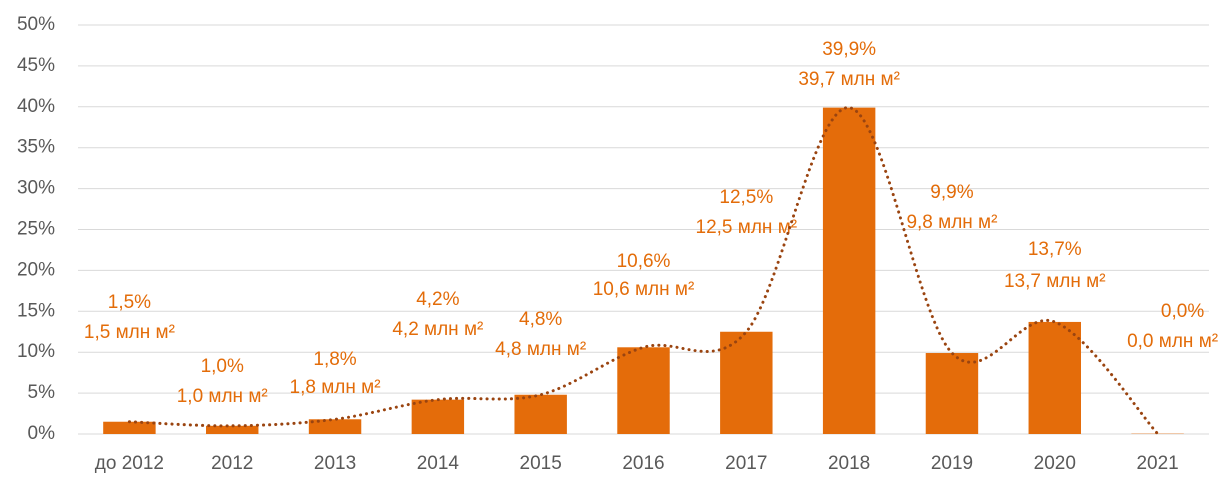 Image resolution: width=1224 pixels, height=477 pixels. Describe the element at coordinates (541, 463) in the screenshot. I see `x-tick-label: 2015` at that location.